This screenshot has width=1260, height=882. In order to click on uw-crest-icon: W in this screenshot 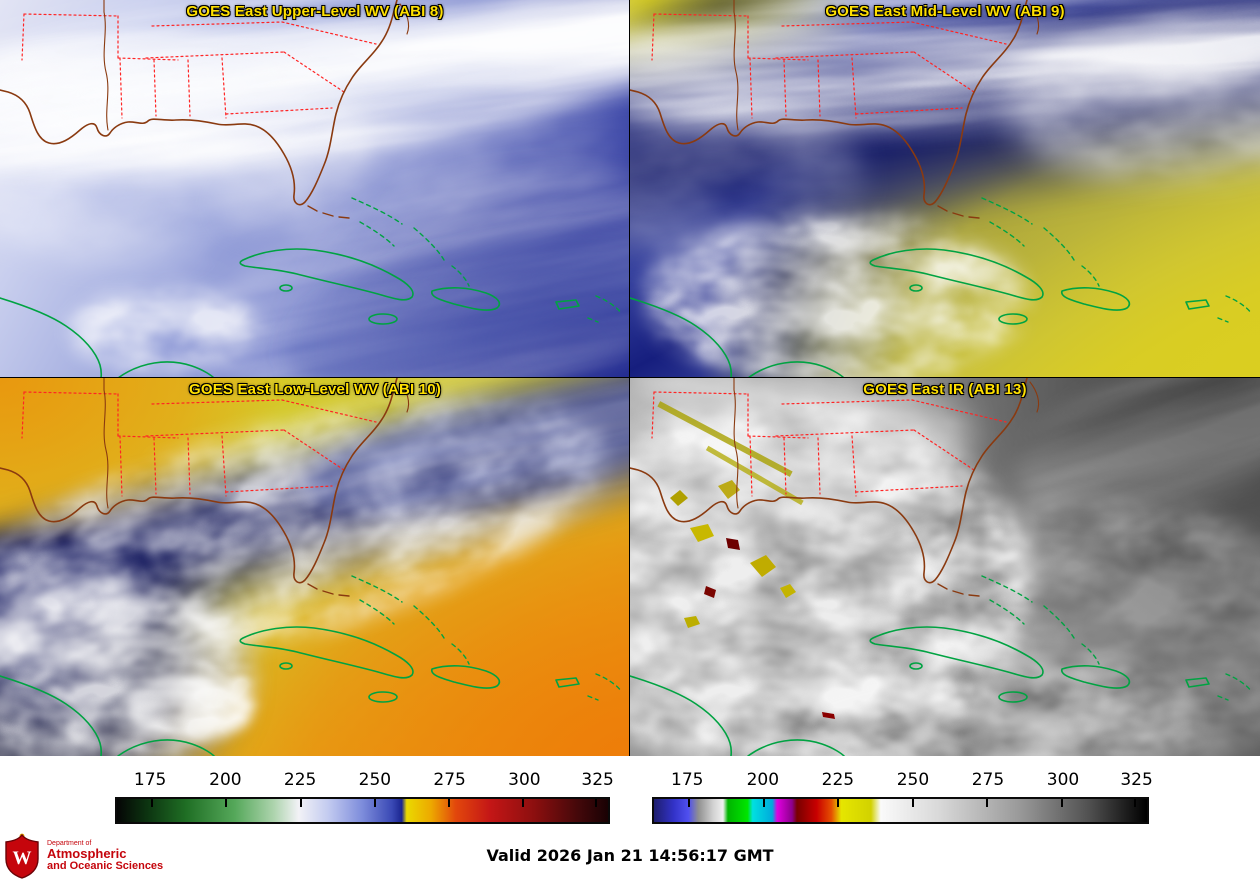, I will do `click(22, 856)`.